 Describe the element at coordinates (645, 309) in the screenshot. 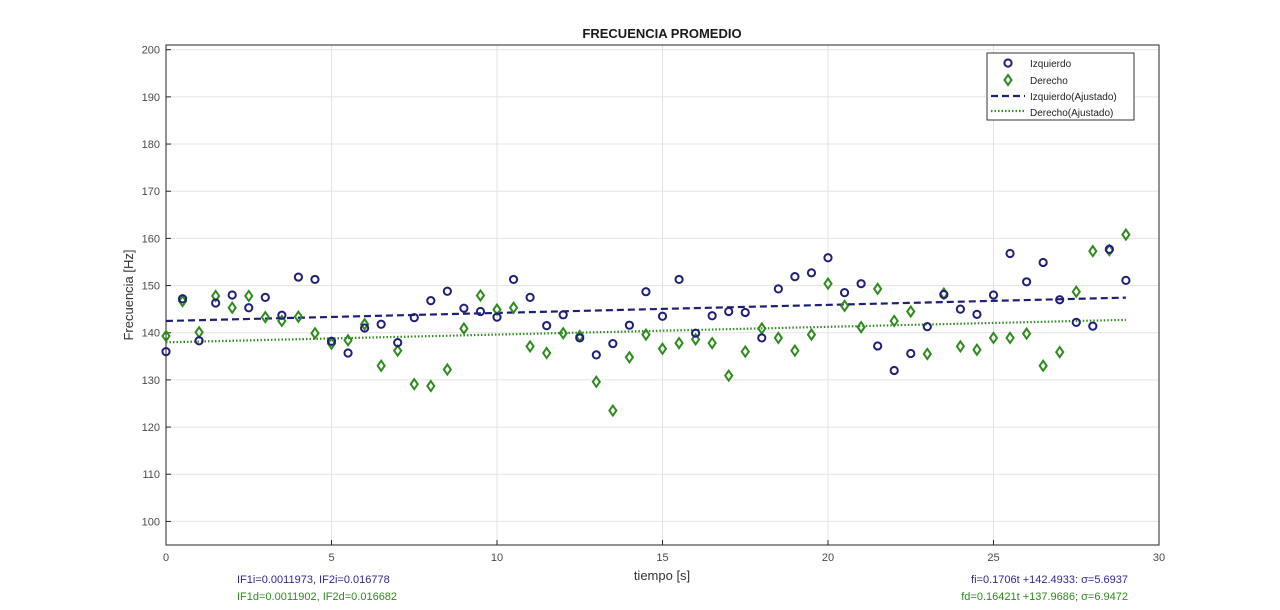

I see `fit-line-izquierdo` at that location.